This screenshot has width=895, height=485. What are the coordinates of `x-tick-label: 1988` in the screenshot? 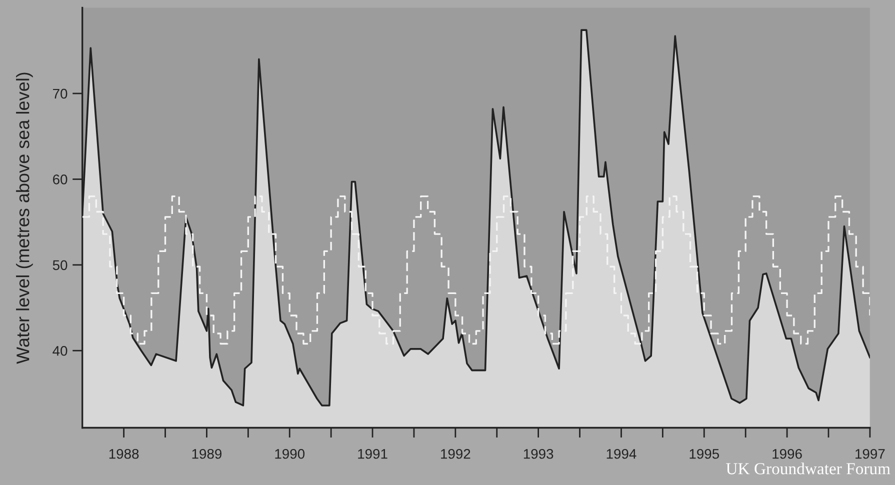 It's located at (124, 453).